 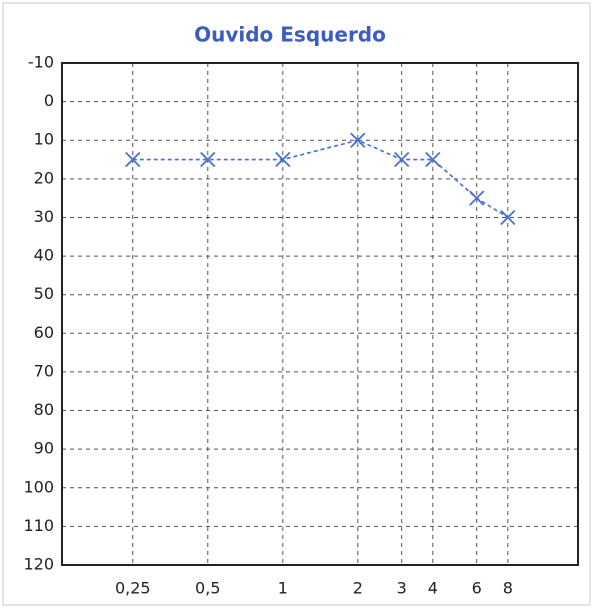 What do you see at coordinates (433, 588) in the screenshot?
I see `x-tick-label: 4` at bounding box center [433, 588].